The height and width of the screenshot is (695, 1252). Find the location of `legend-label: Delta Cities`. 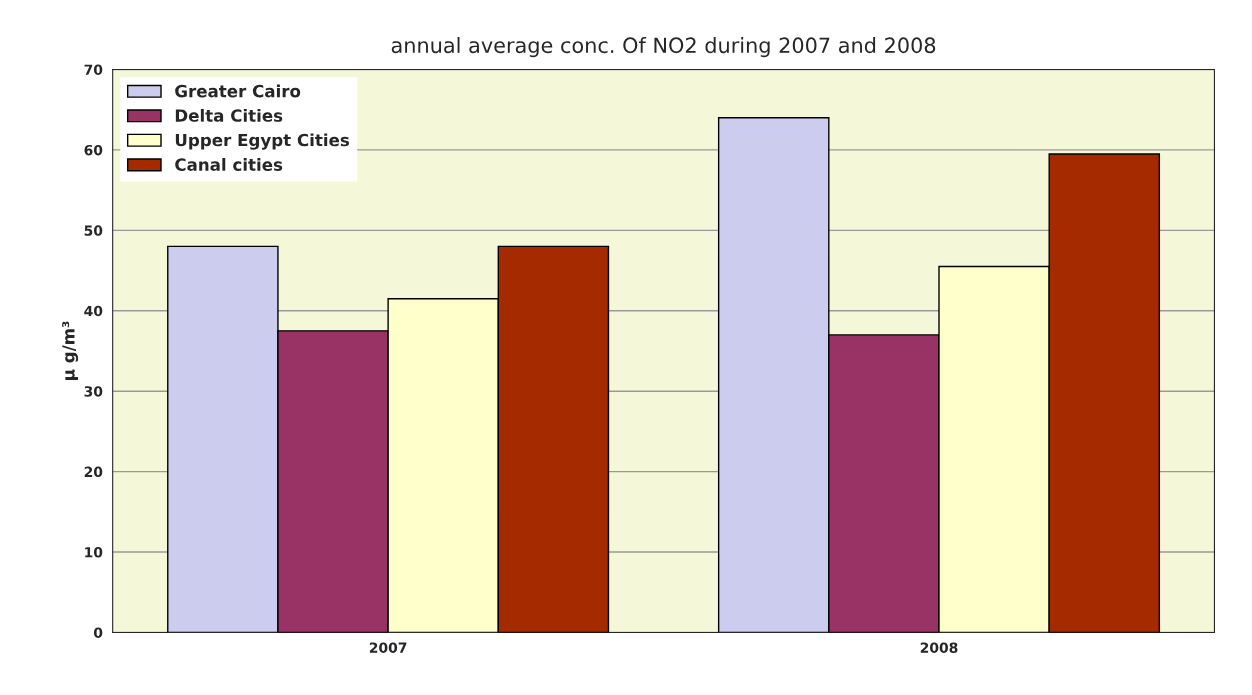

legend-label: Delta Cities is located at coordinates (229, 115).